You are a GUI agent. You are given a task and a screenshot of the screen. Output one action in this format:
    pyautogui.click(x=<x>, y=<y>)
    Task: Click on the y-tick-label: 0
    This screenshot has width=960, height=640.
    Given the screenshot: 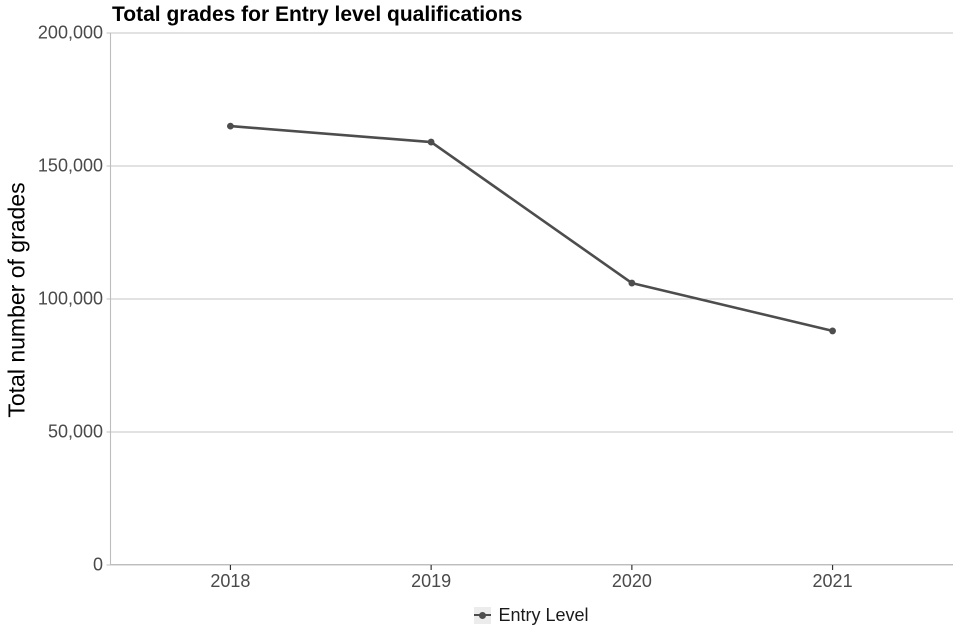 What is the action you would take?
    pyautogui.click(x=97, y=564)
    